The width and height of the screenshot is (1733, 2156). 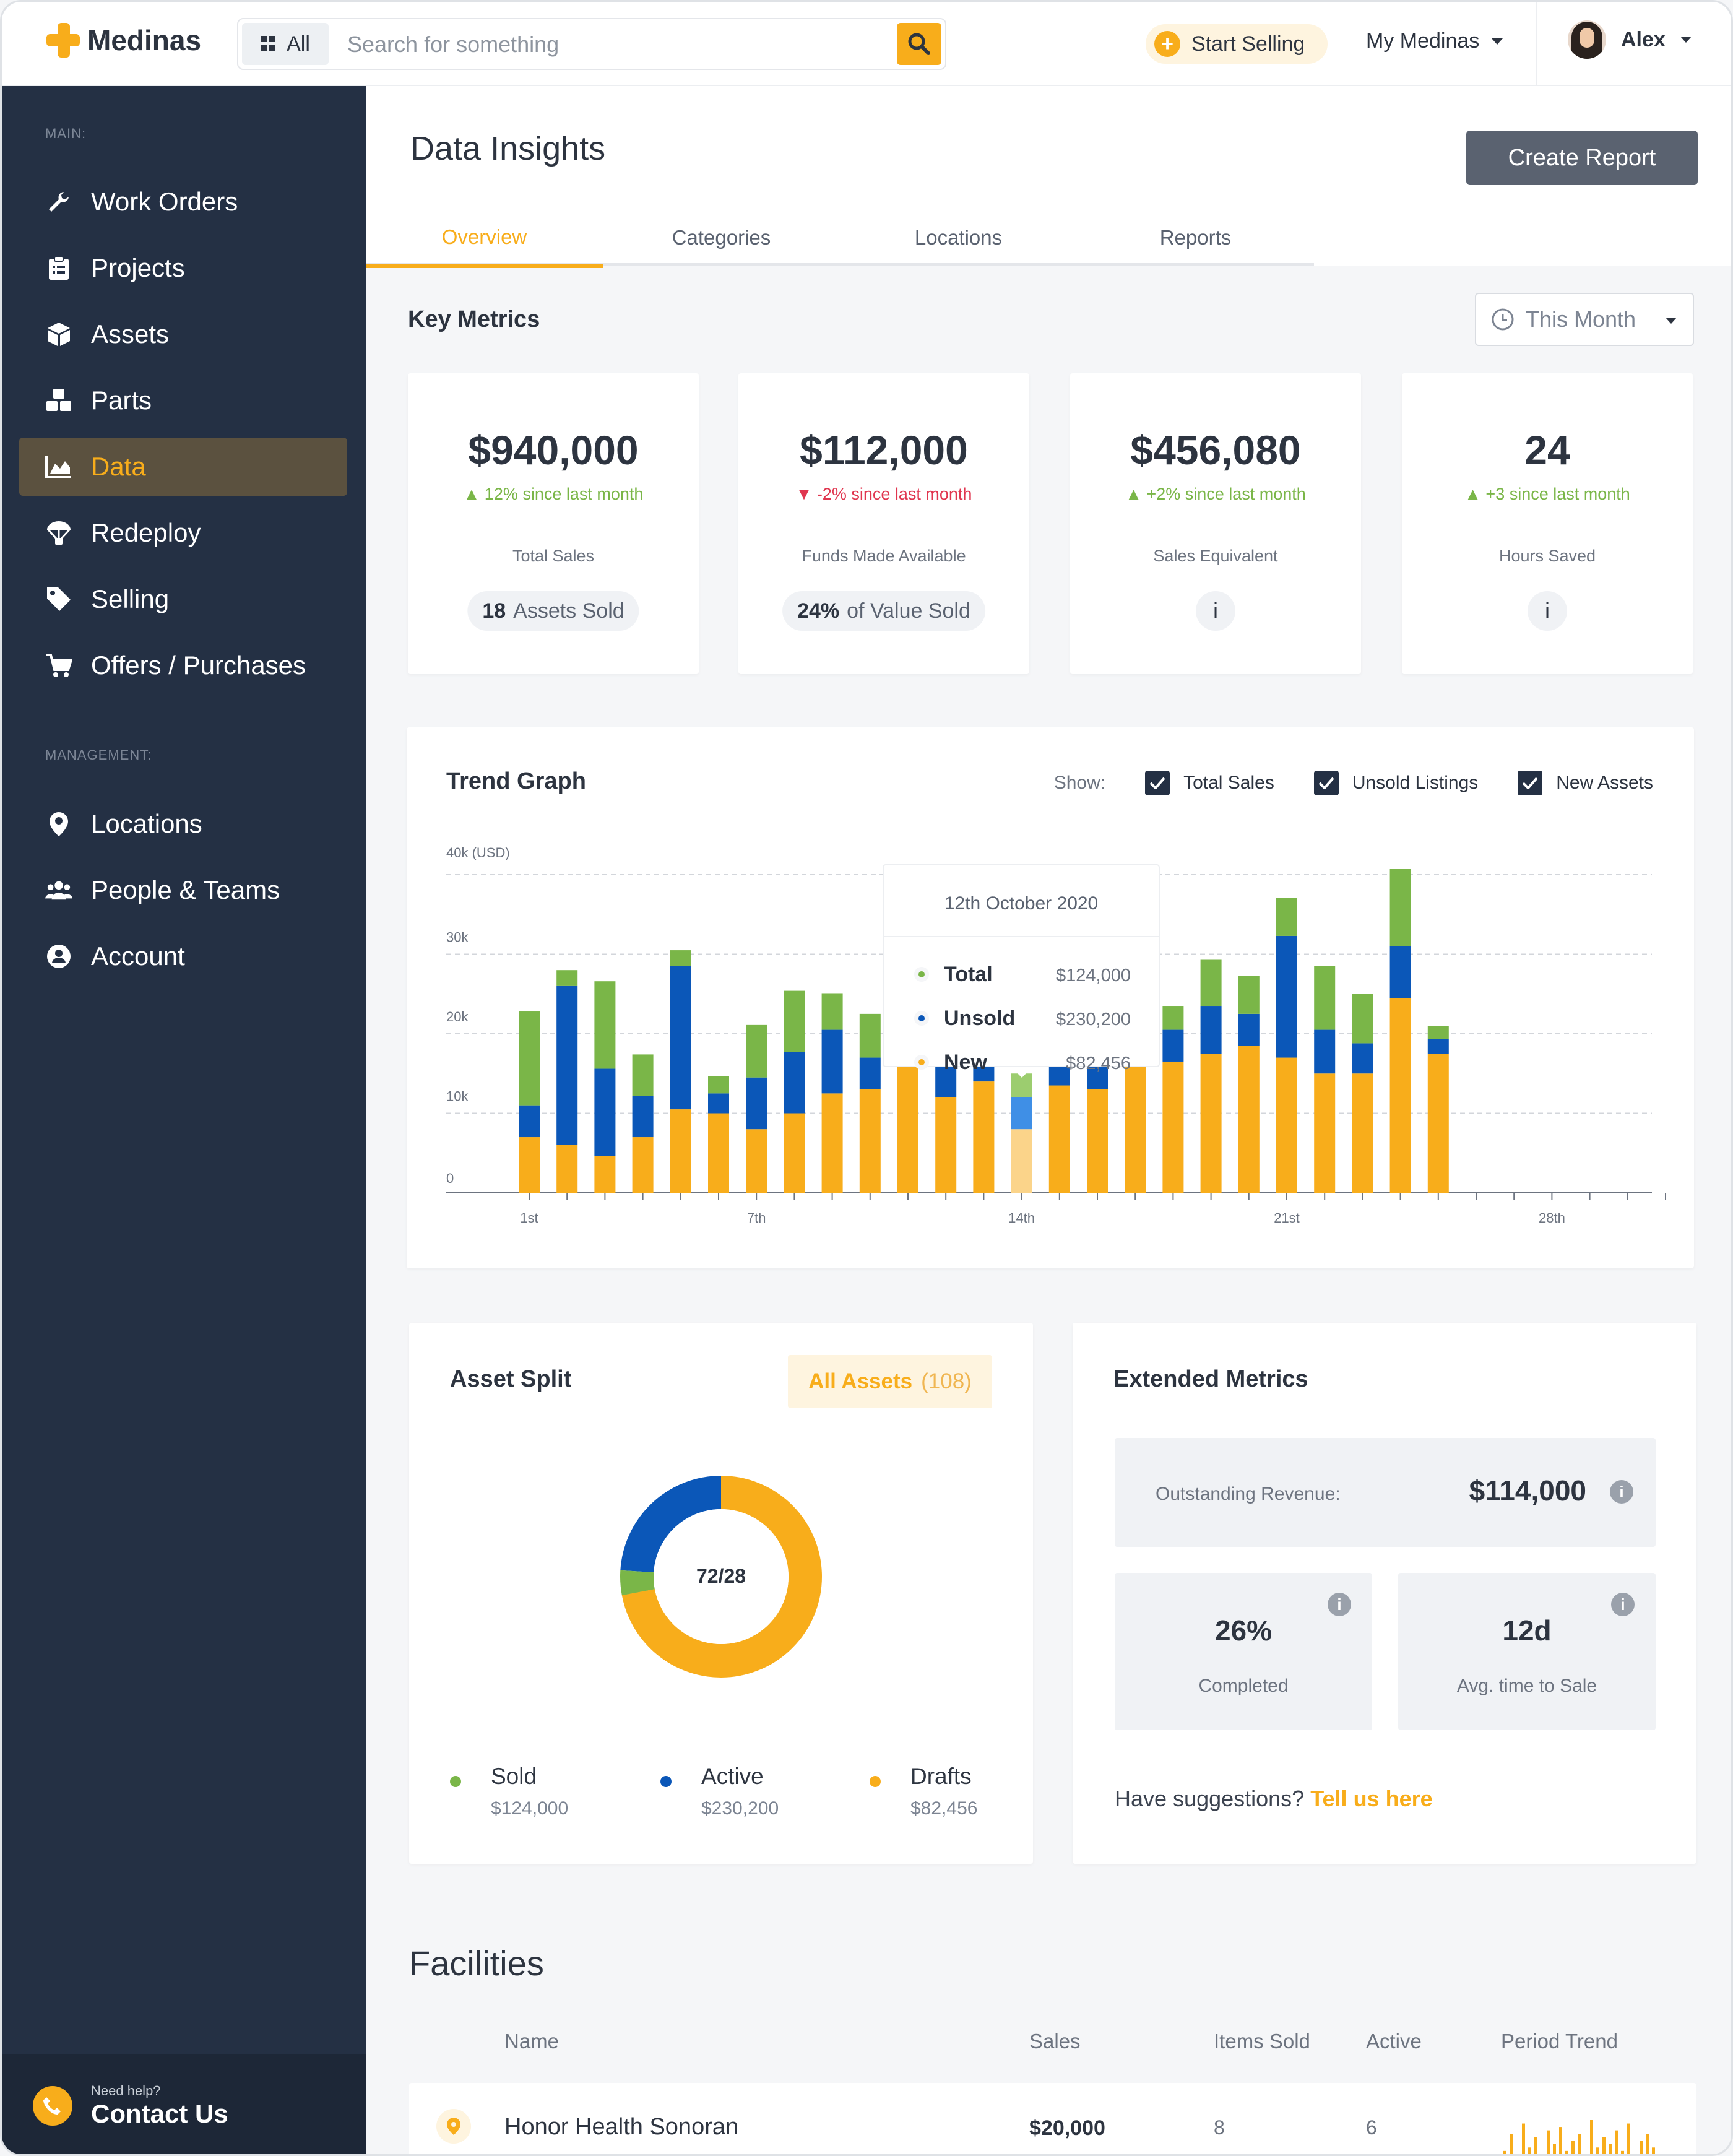 I want to click on search-bar: All Search for something, so click(x=591, y=44).